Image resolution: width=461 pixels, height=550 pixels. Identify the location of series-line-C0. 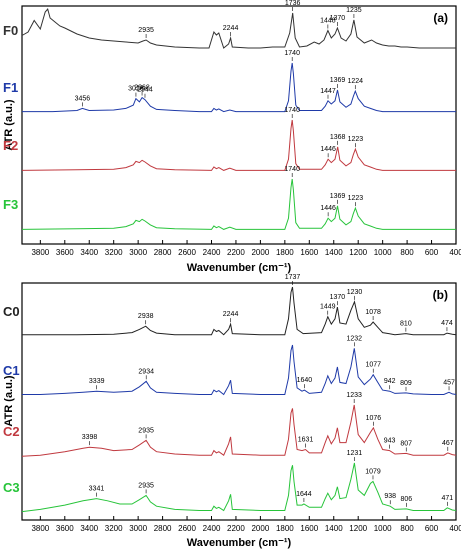
(239, 311).